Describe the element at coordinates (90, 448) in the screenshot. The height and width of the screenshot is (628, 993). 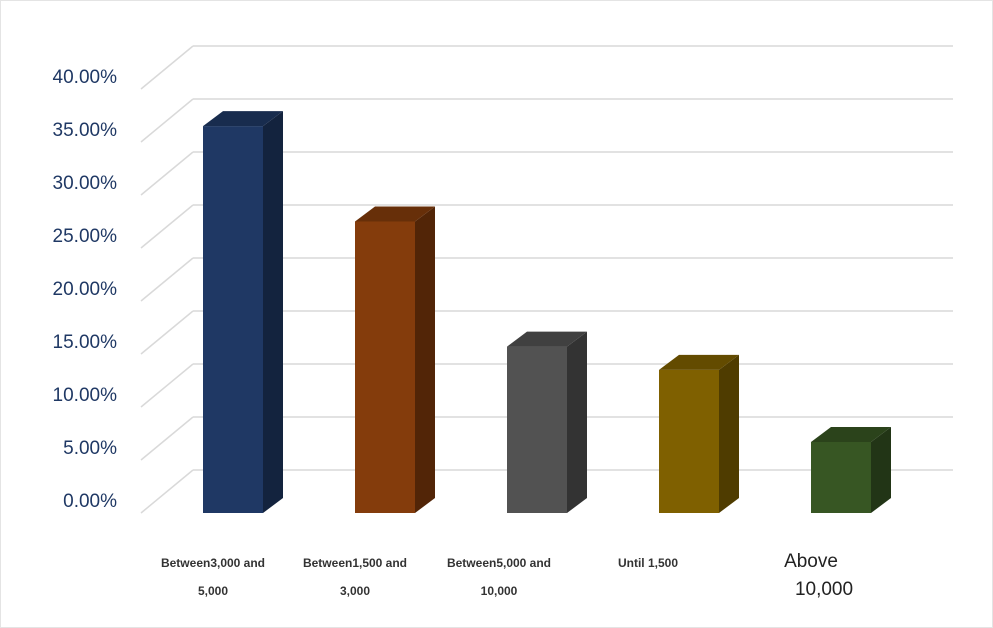
I see `y-tick-label: 5.00%` at that location.